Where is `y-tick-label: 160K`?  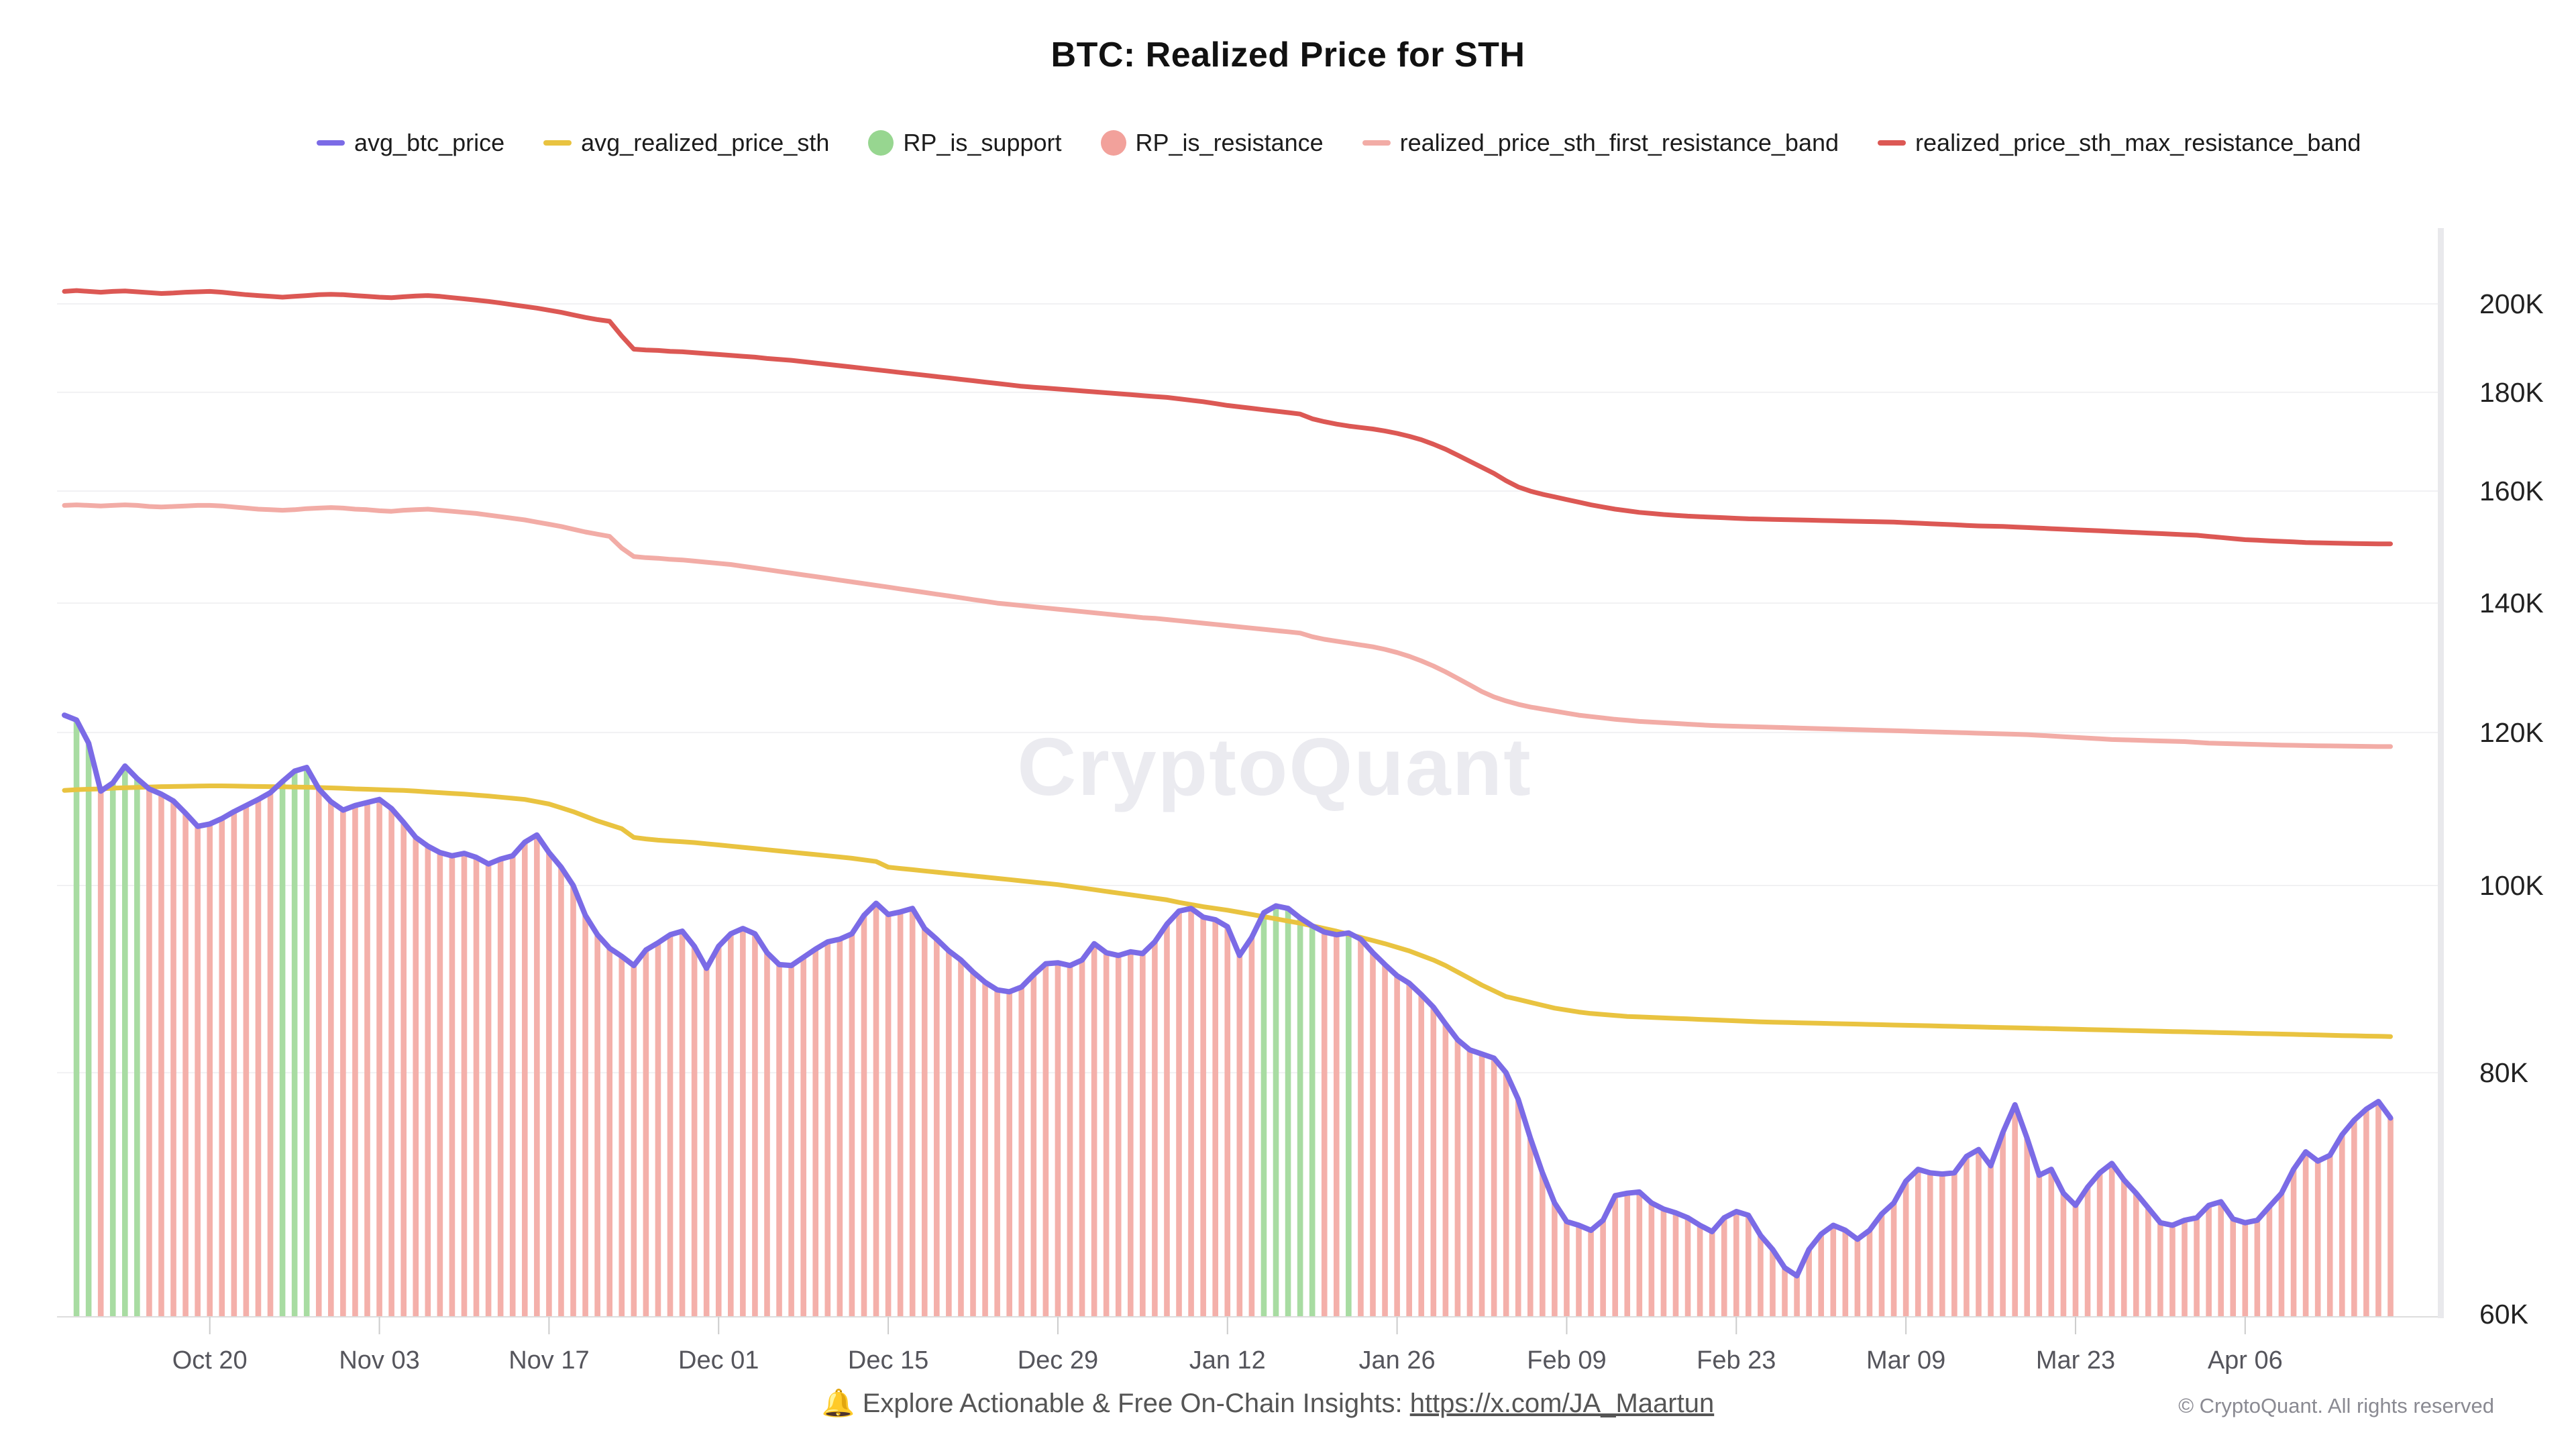 y-tick-label: 160K is located at coordinates (2511, 491).